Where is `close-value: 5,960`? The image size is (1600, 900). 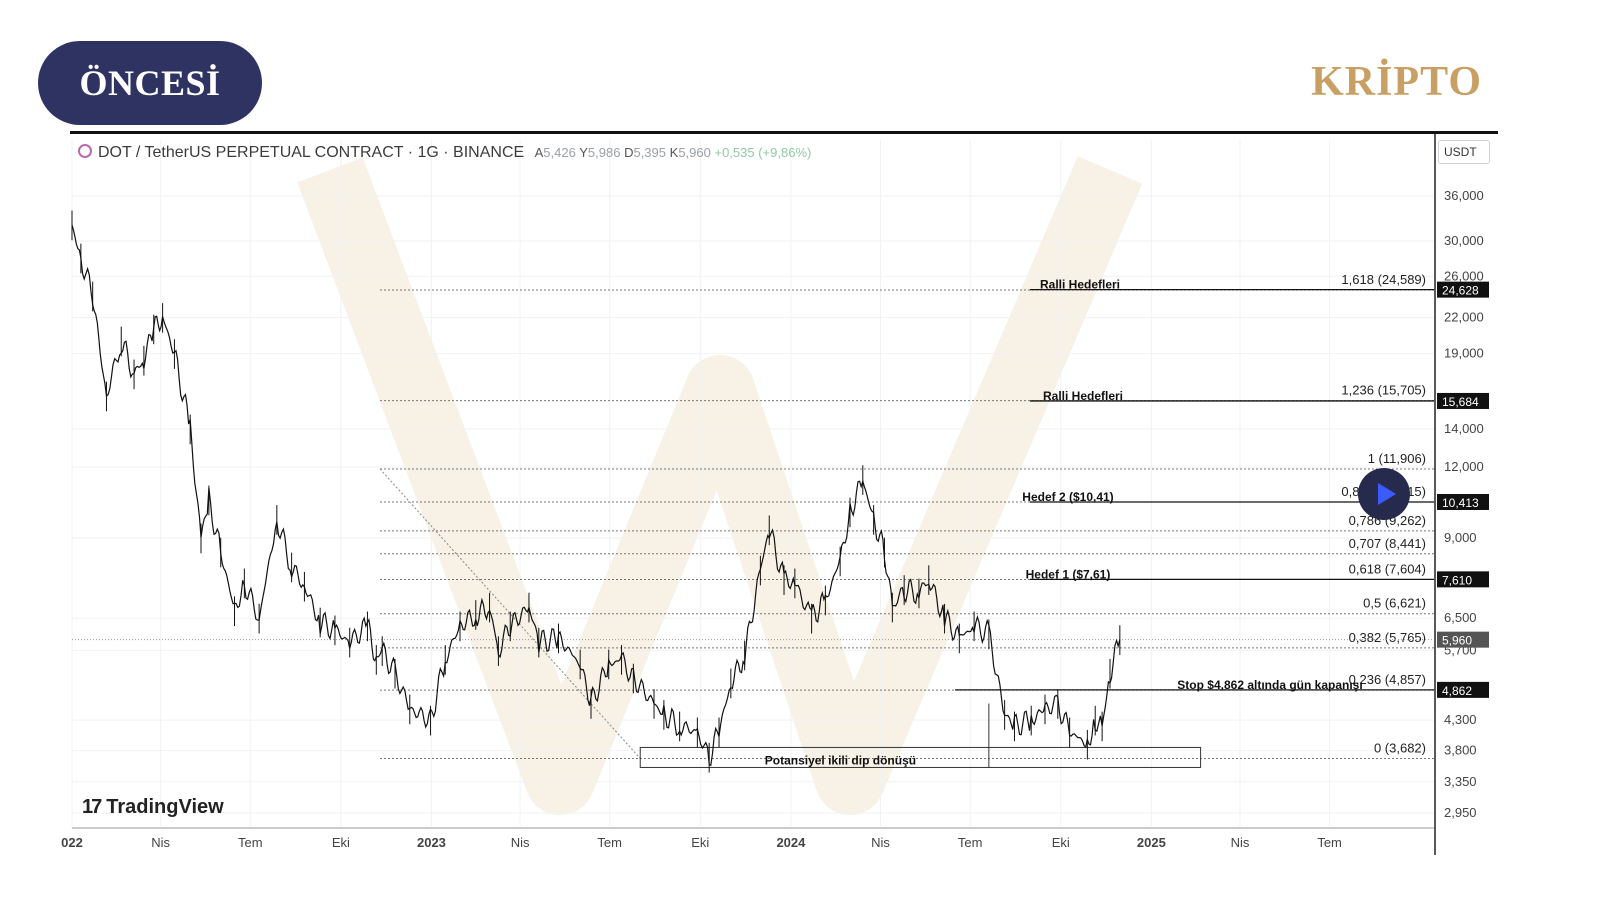 close-value: 5,960 is located at coordinates (694, 152).